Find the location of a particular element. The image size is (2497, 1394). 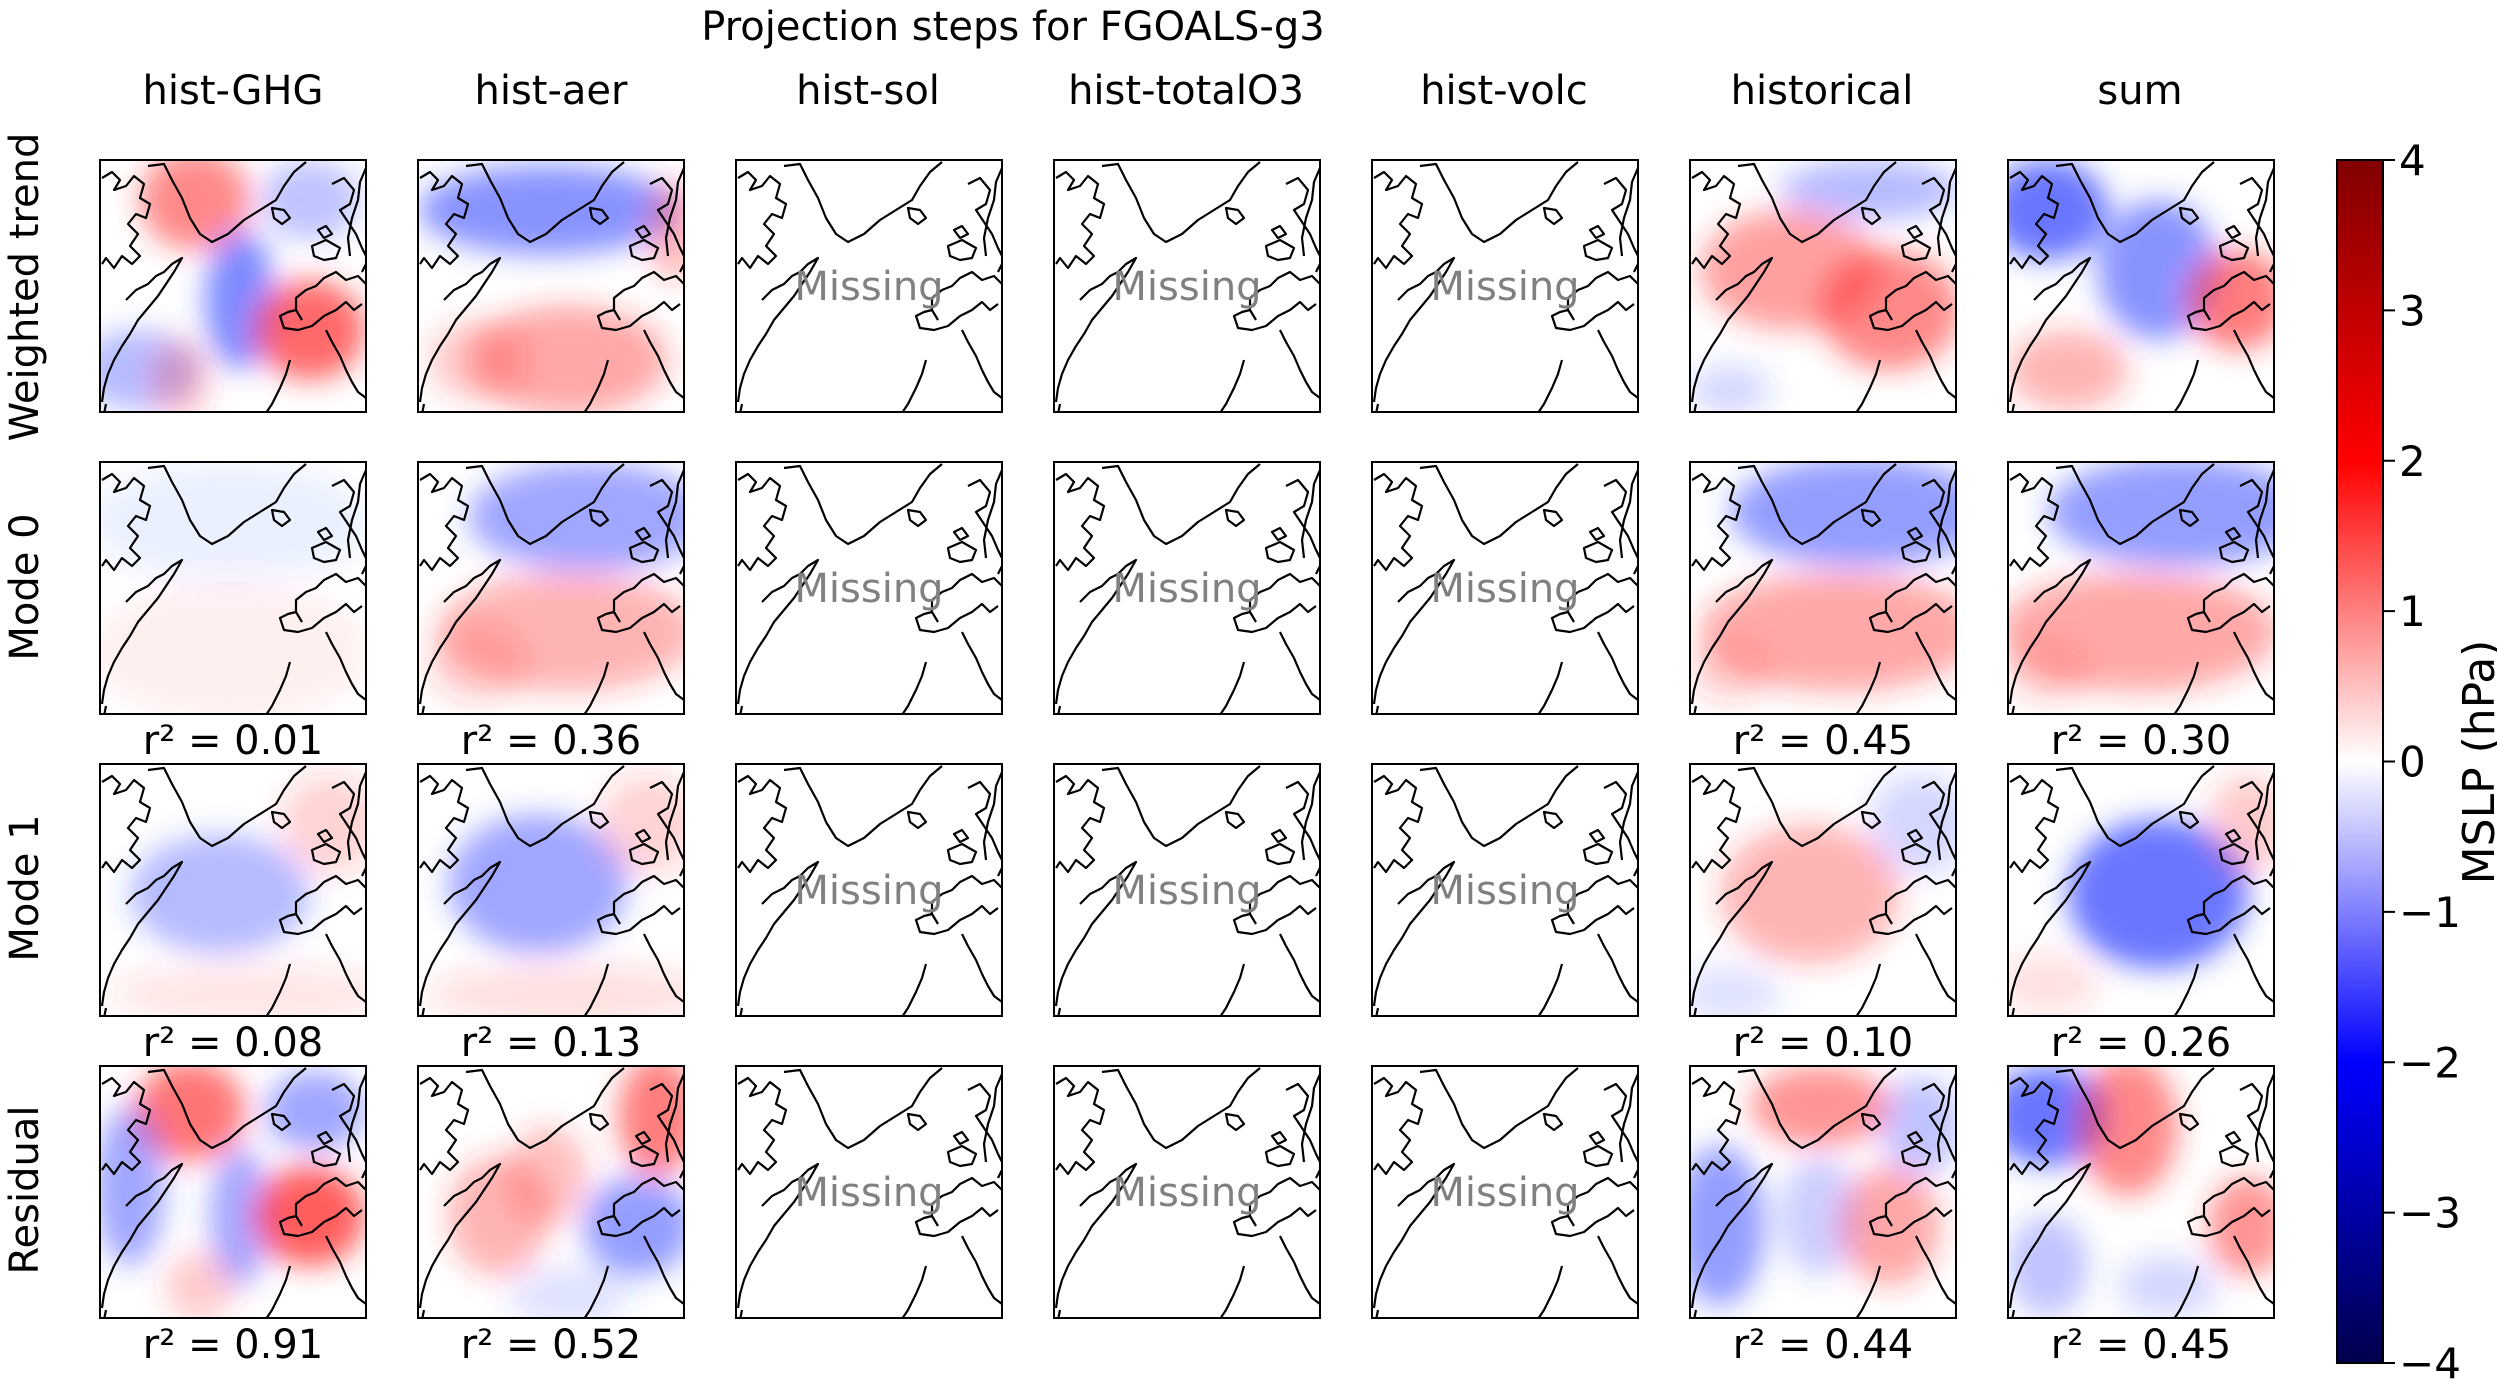

map-panel-mode-1-hist-volc: Missing is located at coordinates (1505, 890).